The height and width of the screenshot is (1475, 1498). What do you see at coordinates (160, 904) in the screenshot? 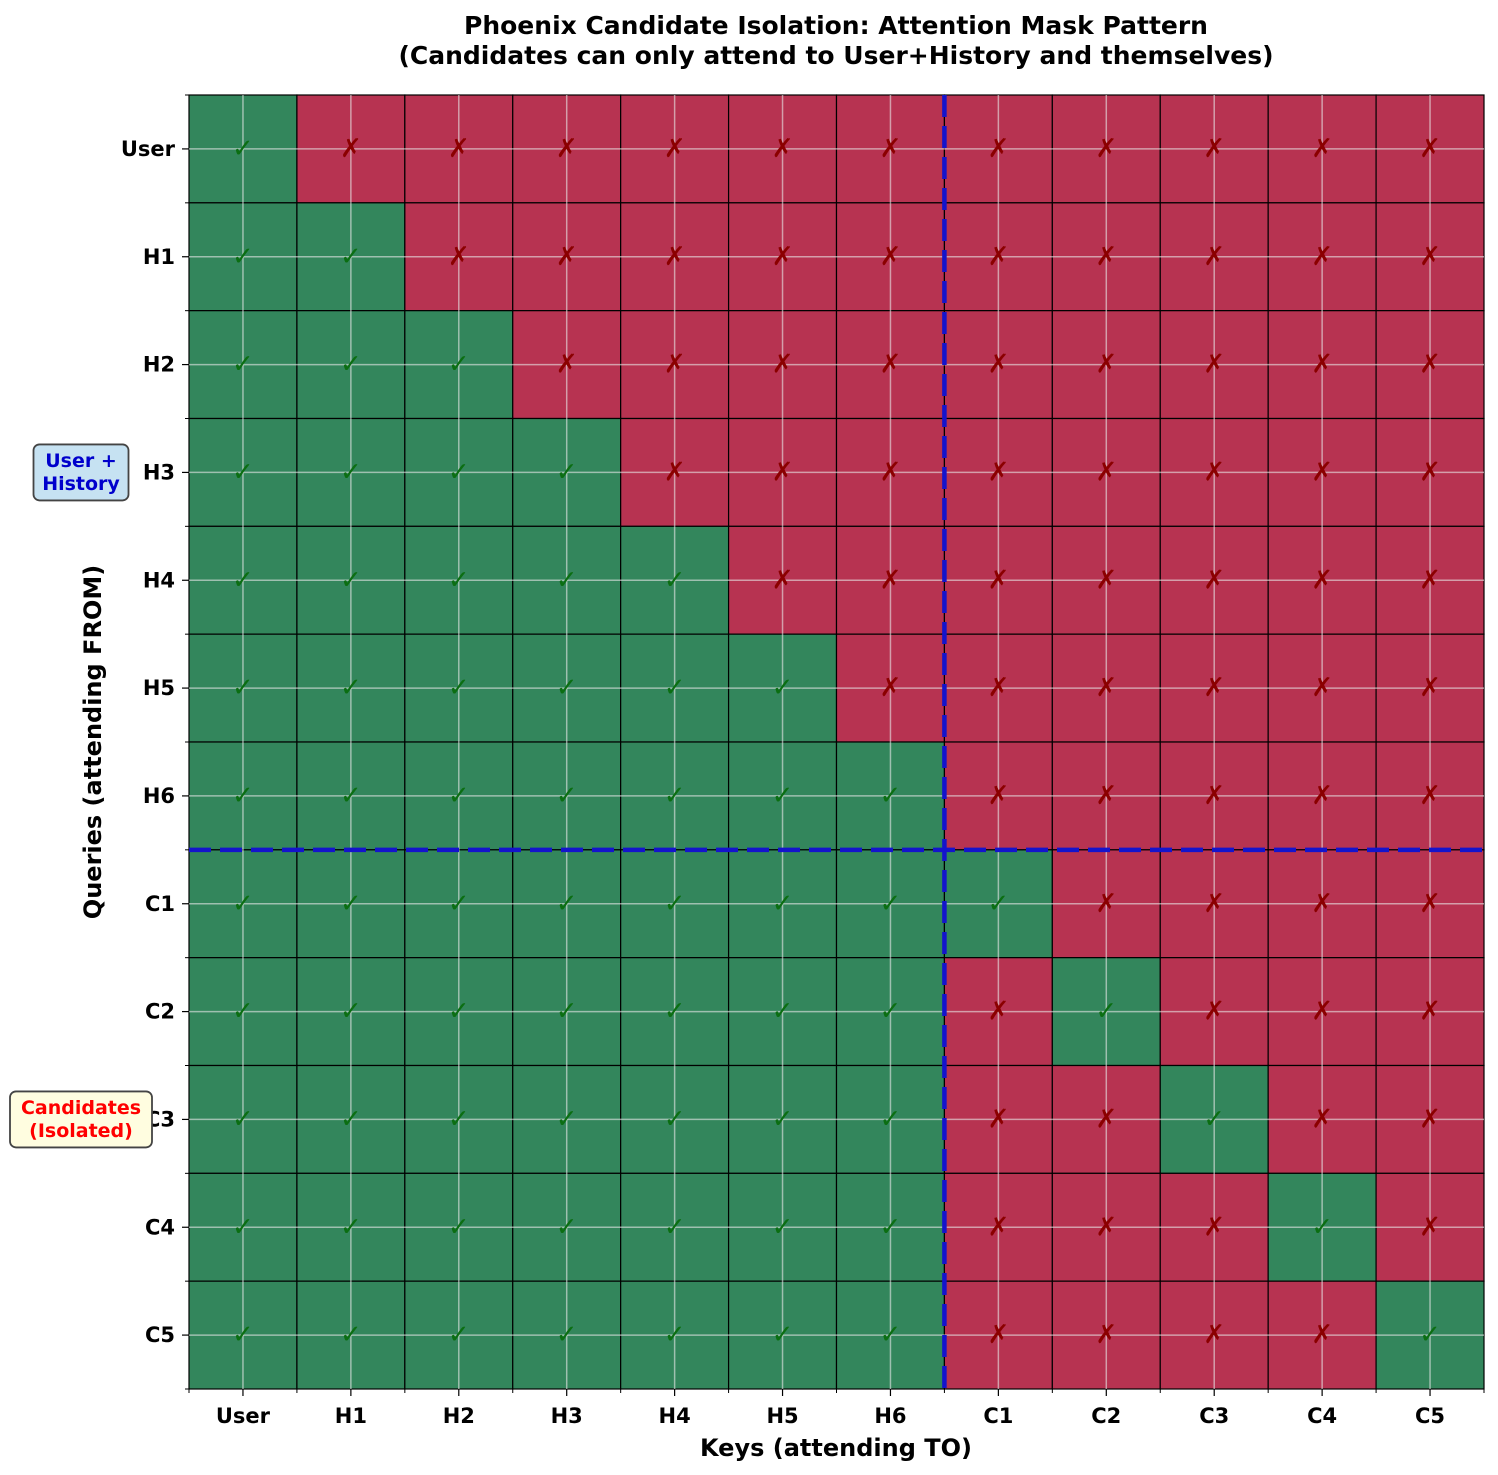
I see `y-tick-label: C1` at bounding box center [160, 904].